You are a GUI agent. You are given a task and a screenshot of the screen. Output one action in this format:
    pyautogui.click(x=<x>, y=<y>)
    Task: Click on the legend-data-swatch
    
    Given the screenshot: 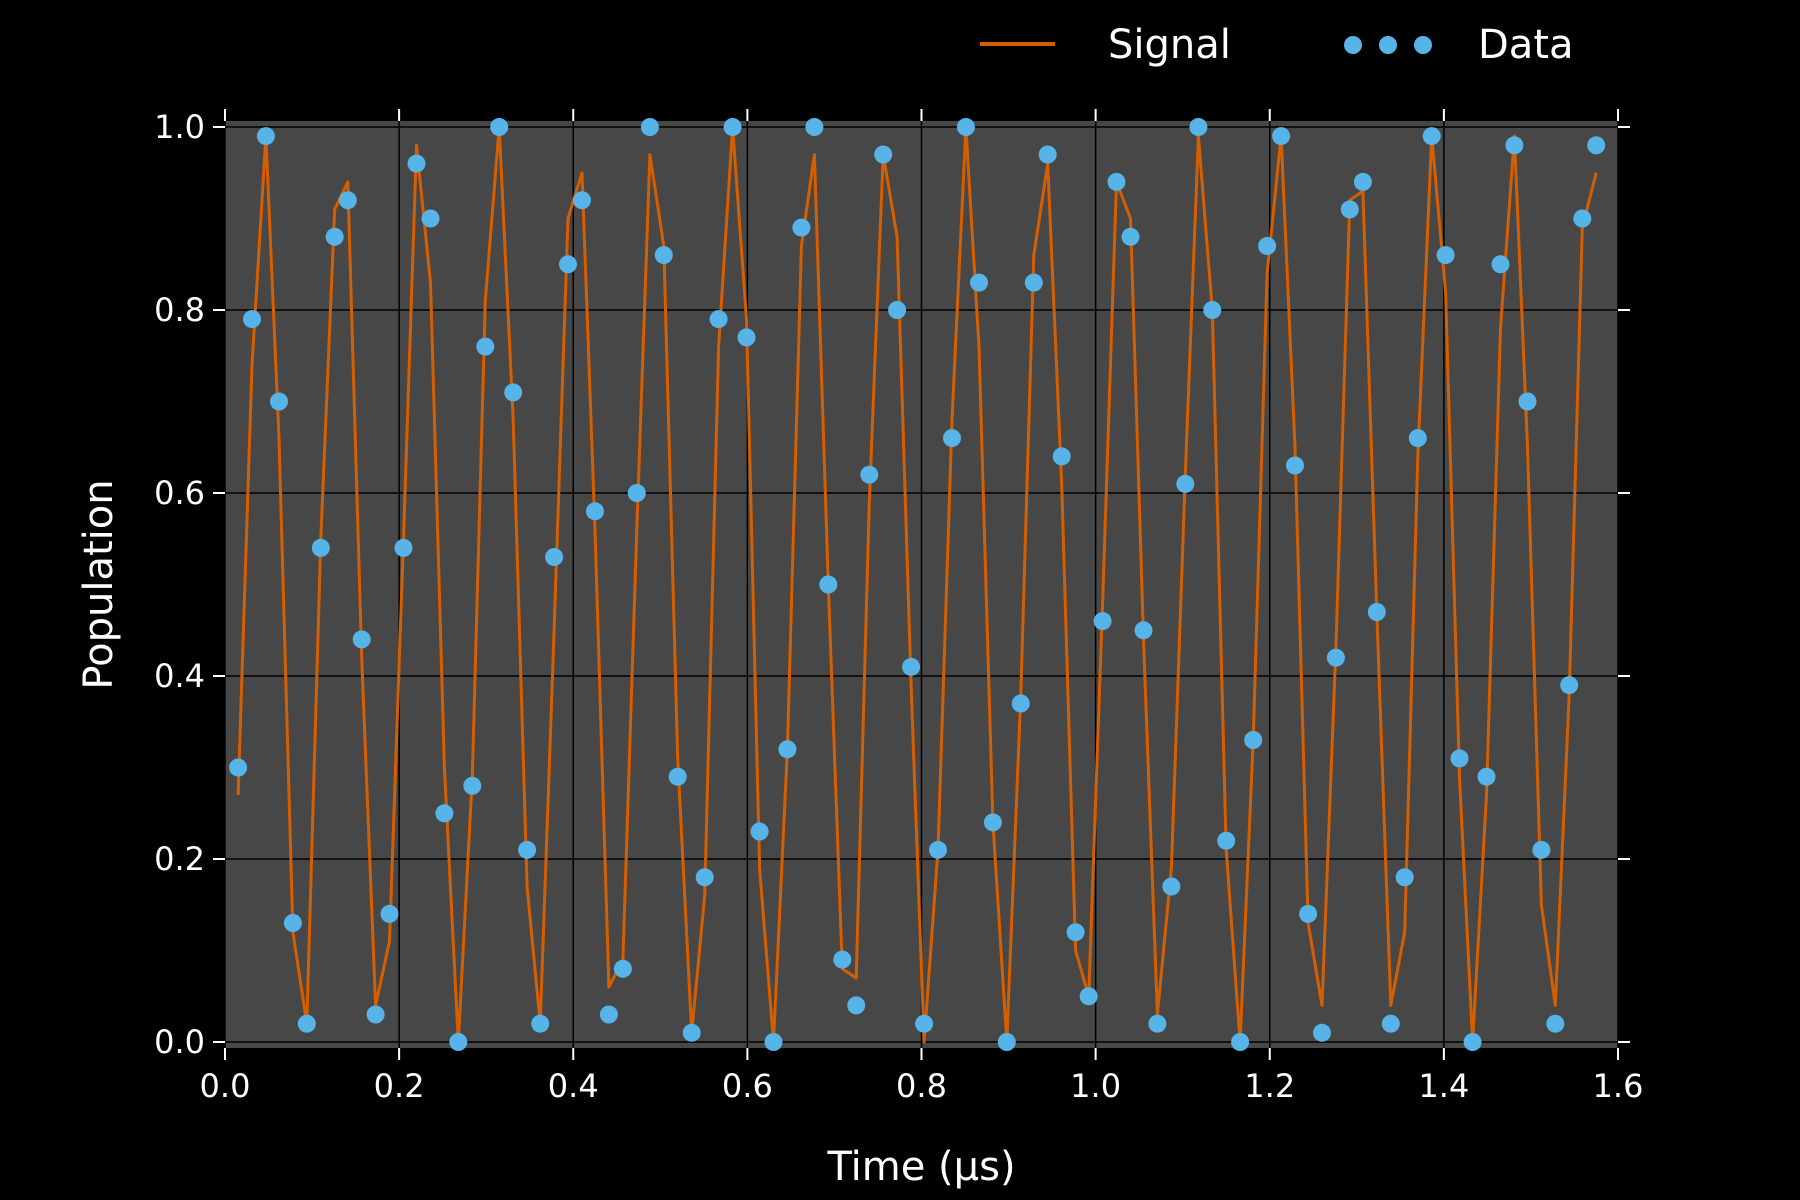 What is the action you would take?
    pyautogui.click(x=1388, y=45)
    